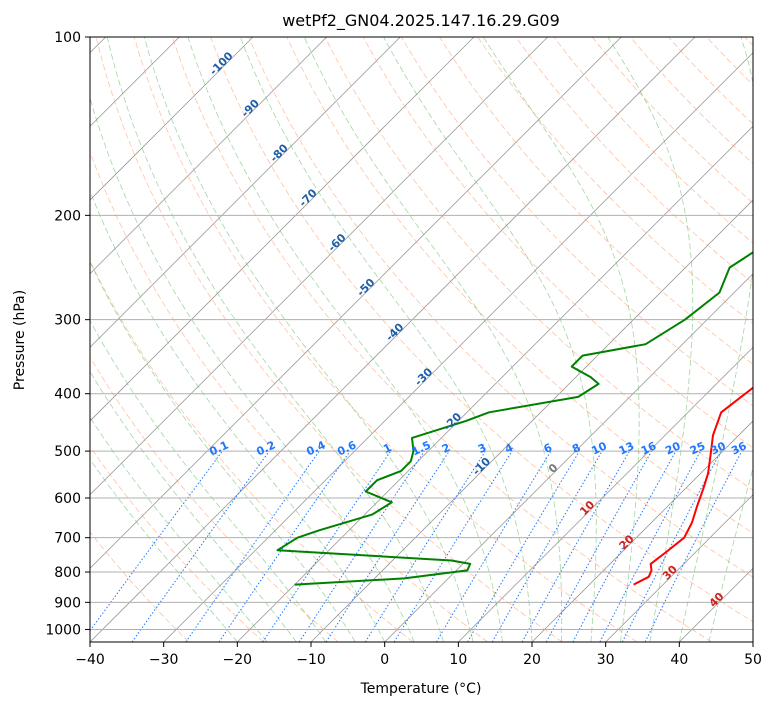  Describe the element at coordinates (532, 660) in the screenshot. I see `x-tick-label: 20` at that location.